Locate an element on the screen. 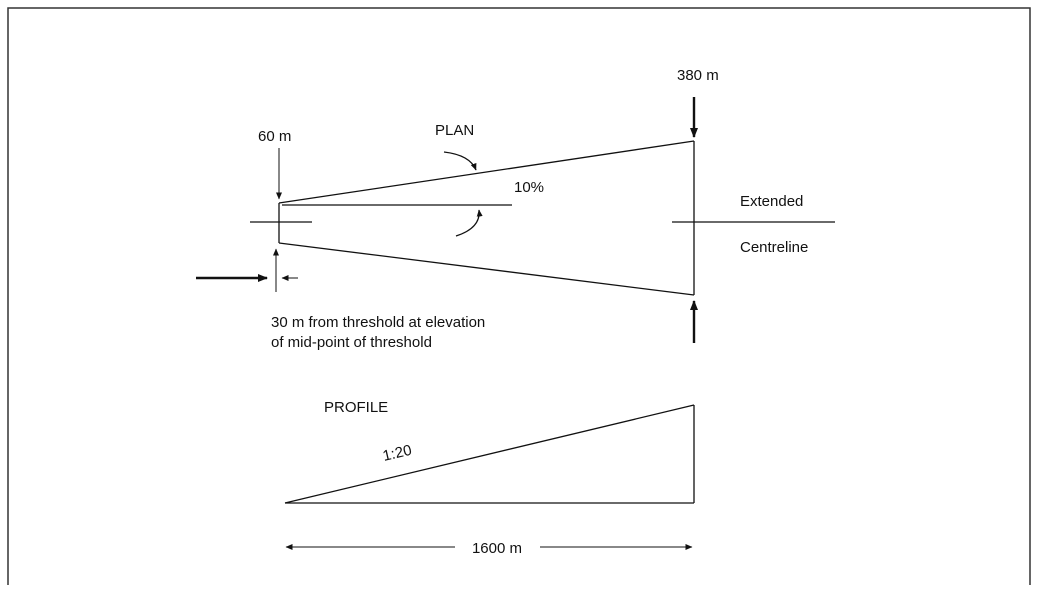 This screenshot has width=1038, height=590. label-centreline: Centreline is located at coordinates (774, 247).